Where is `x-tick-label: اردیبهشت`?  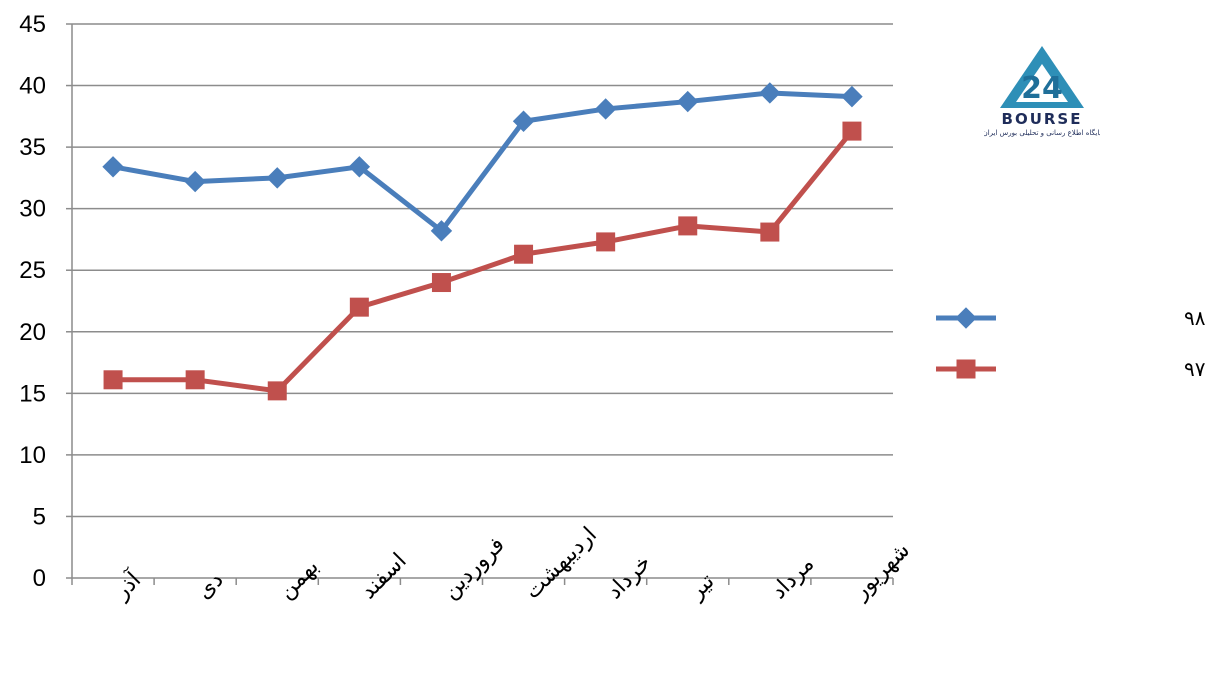
x-tick-label: اردیبهشت is located at coordinates (561, 563).